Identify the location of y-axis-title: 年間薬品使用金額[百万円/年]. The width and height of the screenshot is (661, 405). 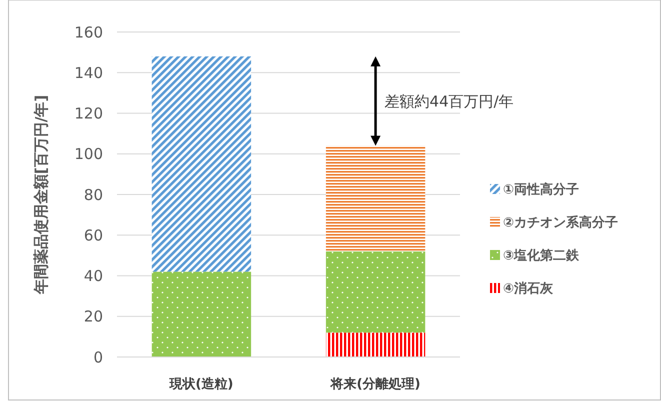
(41, 195).